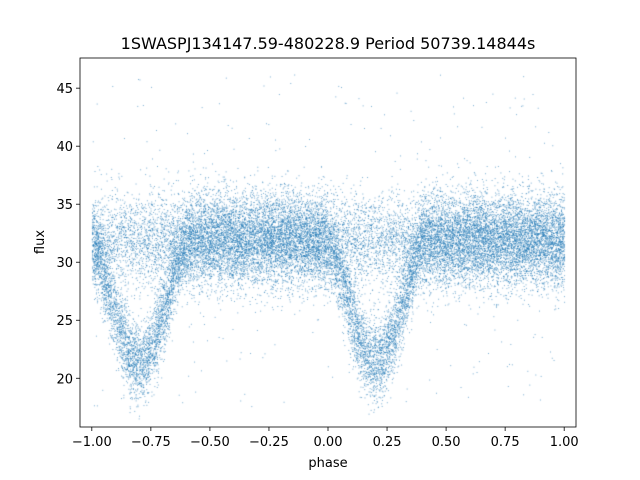  I want to click on y-tick-label: 25, so click(64, 321).